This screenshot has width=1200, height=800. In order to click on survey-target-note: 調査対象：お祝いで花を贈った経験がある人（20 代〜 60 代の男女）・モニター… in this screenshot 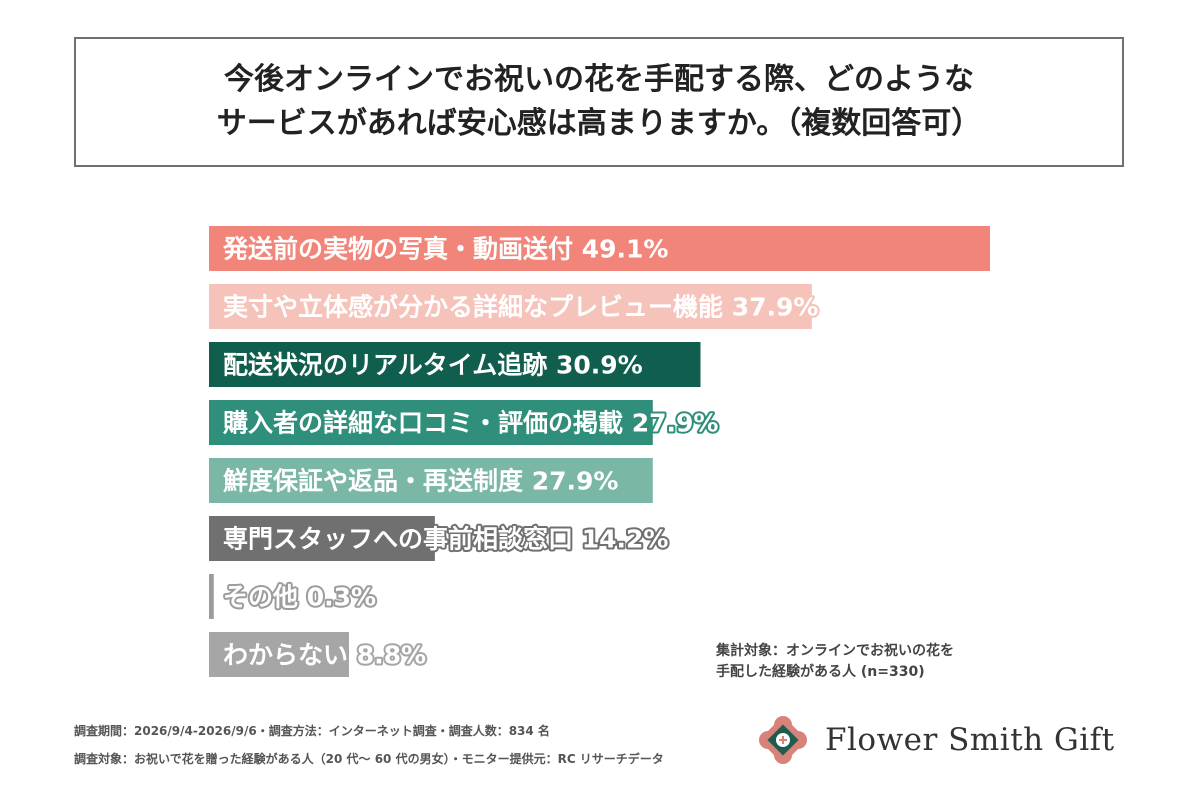, I will do `click(369, 759)`.